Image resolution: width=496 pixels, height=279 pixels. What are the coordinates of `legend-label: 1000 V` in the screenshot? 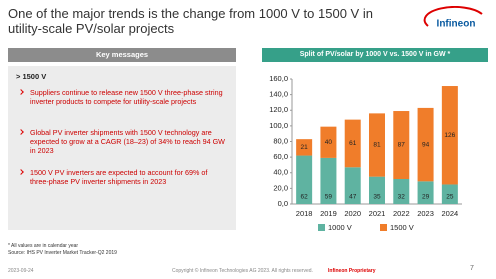 It's located at (340, 227).